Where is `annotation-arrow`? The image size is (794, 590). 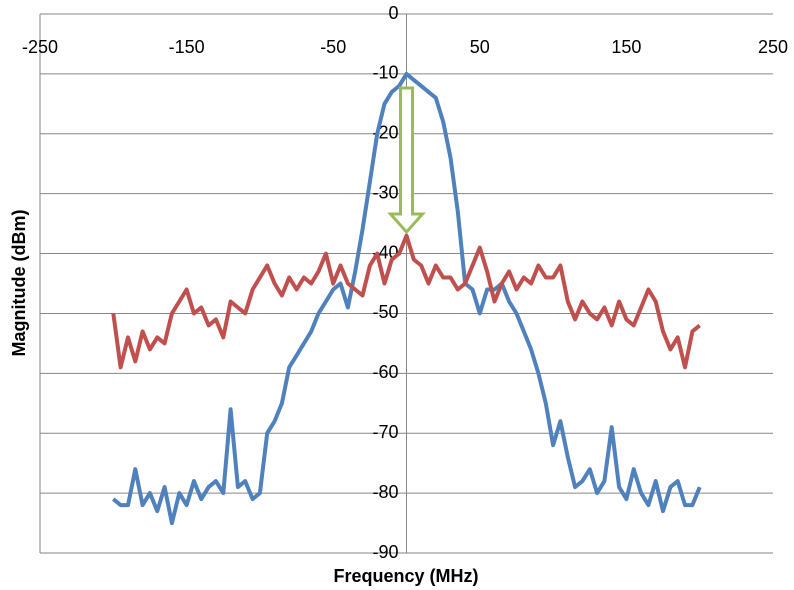 annotation-arrow is located at coordinates (406, 160).